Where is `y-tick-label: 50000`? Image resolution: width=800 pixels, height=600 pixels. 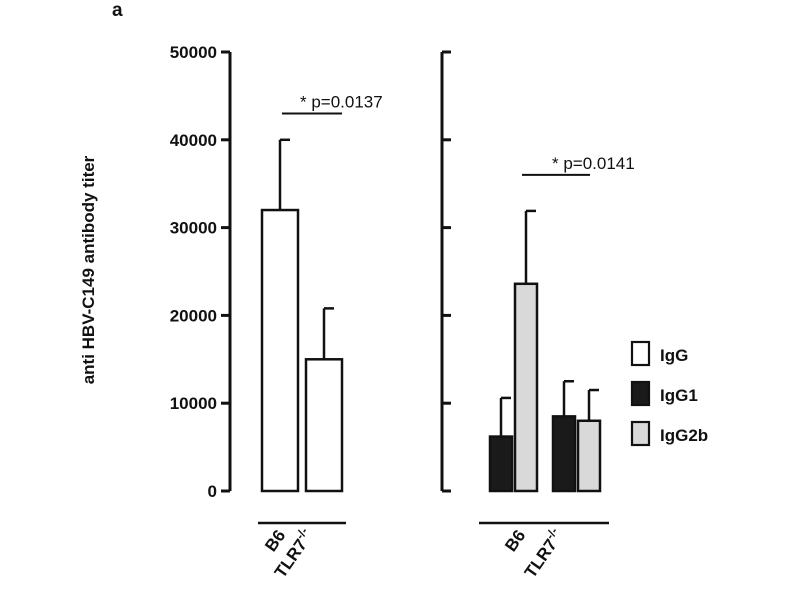
y-tick-label: 50000 is located at coordinates (193, 52).